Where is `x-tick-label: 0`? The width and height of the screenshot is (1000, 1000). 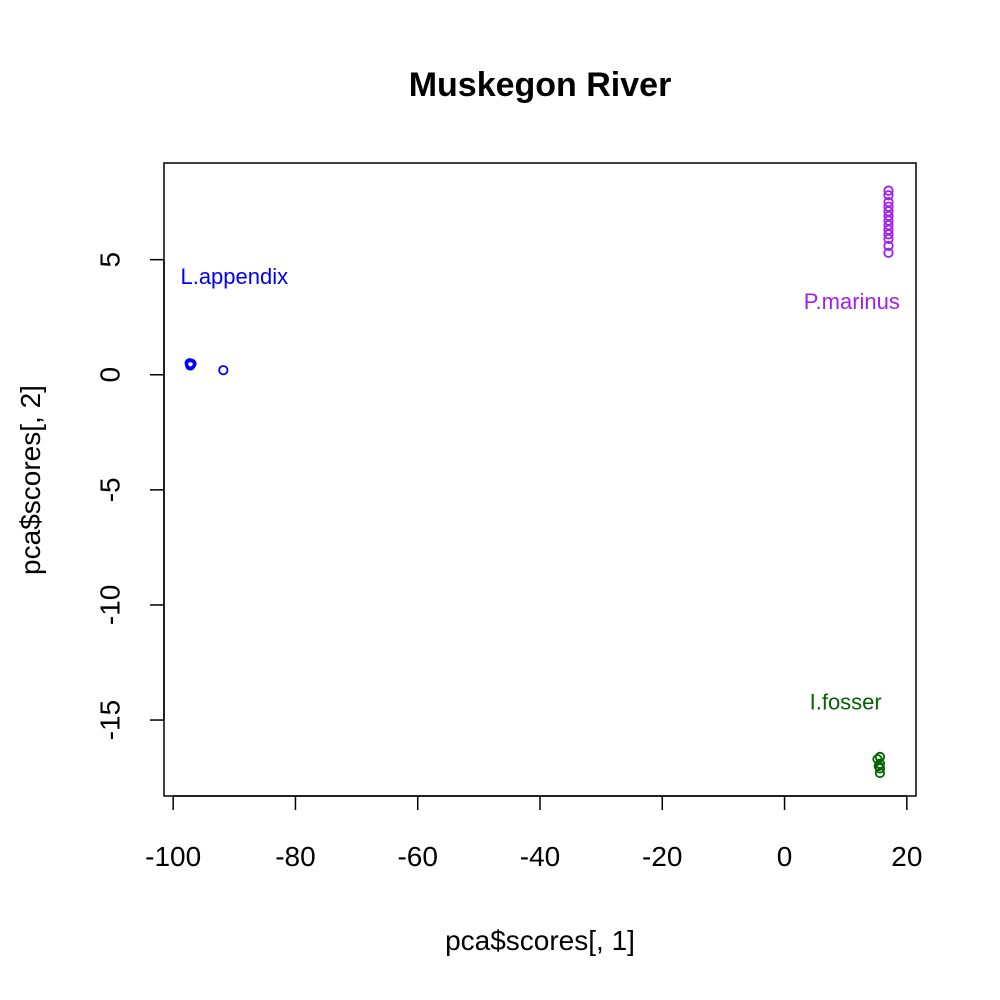
x-tick-label: 0 is located at coordinates (785, 856).